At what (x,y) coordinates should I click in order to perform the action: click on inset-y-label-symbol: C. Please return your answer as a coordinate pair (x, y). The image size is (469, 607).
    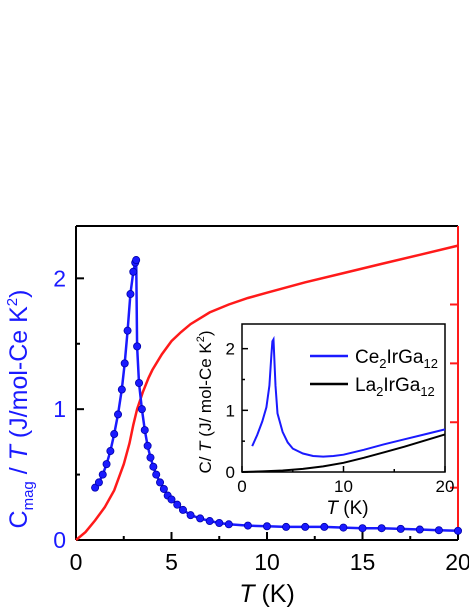
    Looking at the image, I should click on (205, 467).